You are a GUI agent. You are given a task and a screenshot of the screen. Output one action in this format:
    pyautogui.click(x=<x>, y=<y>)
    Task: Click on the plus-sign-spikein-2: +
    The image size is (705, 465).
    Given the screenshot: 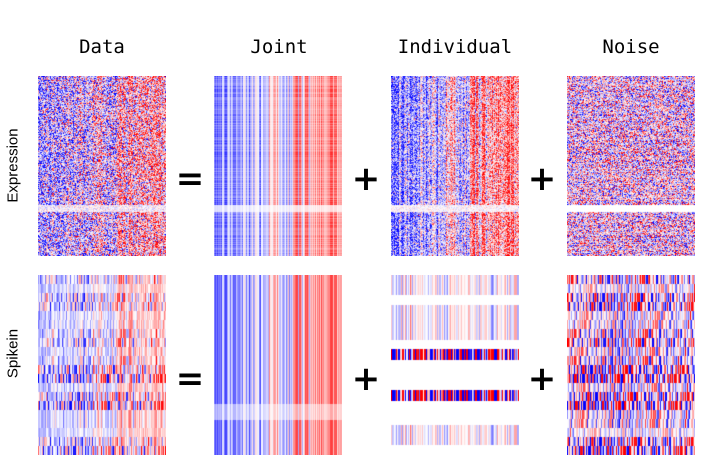 What is the action you would take?
    pyautogui.click(x=542, y=379)
    